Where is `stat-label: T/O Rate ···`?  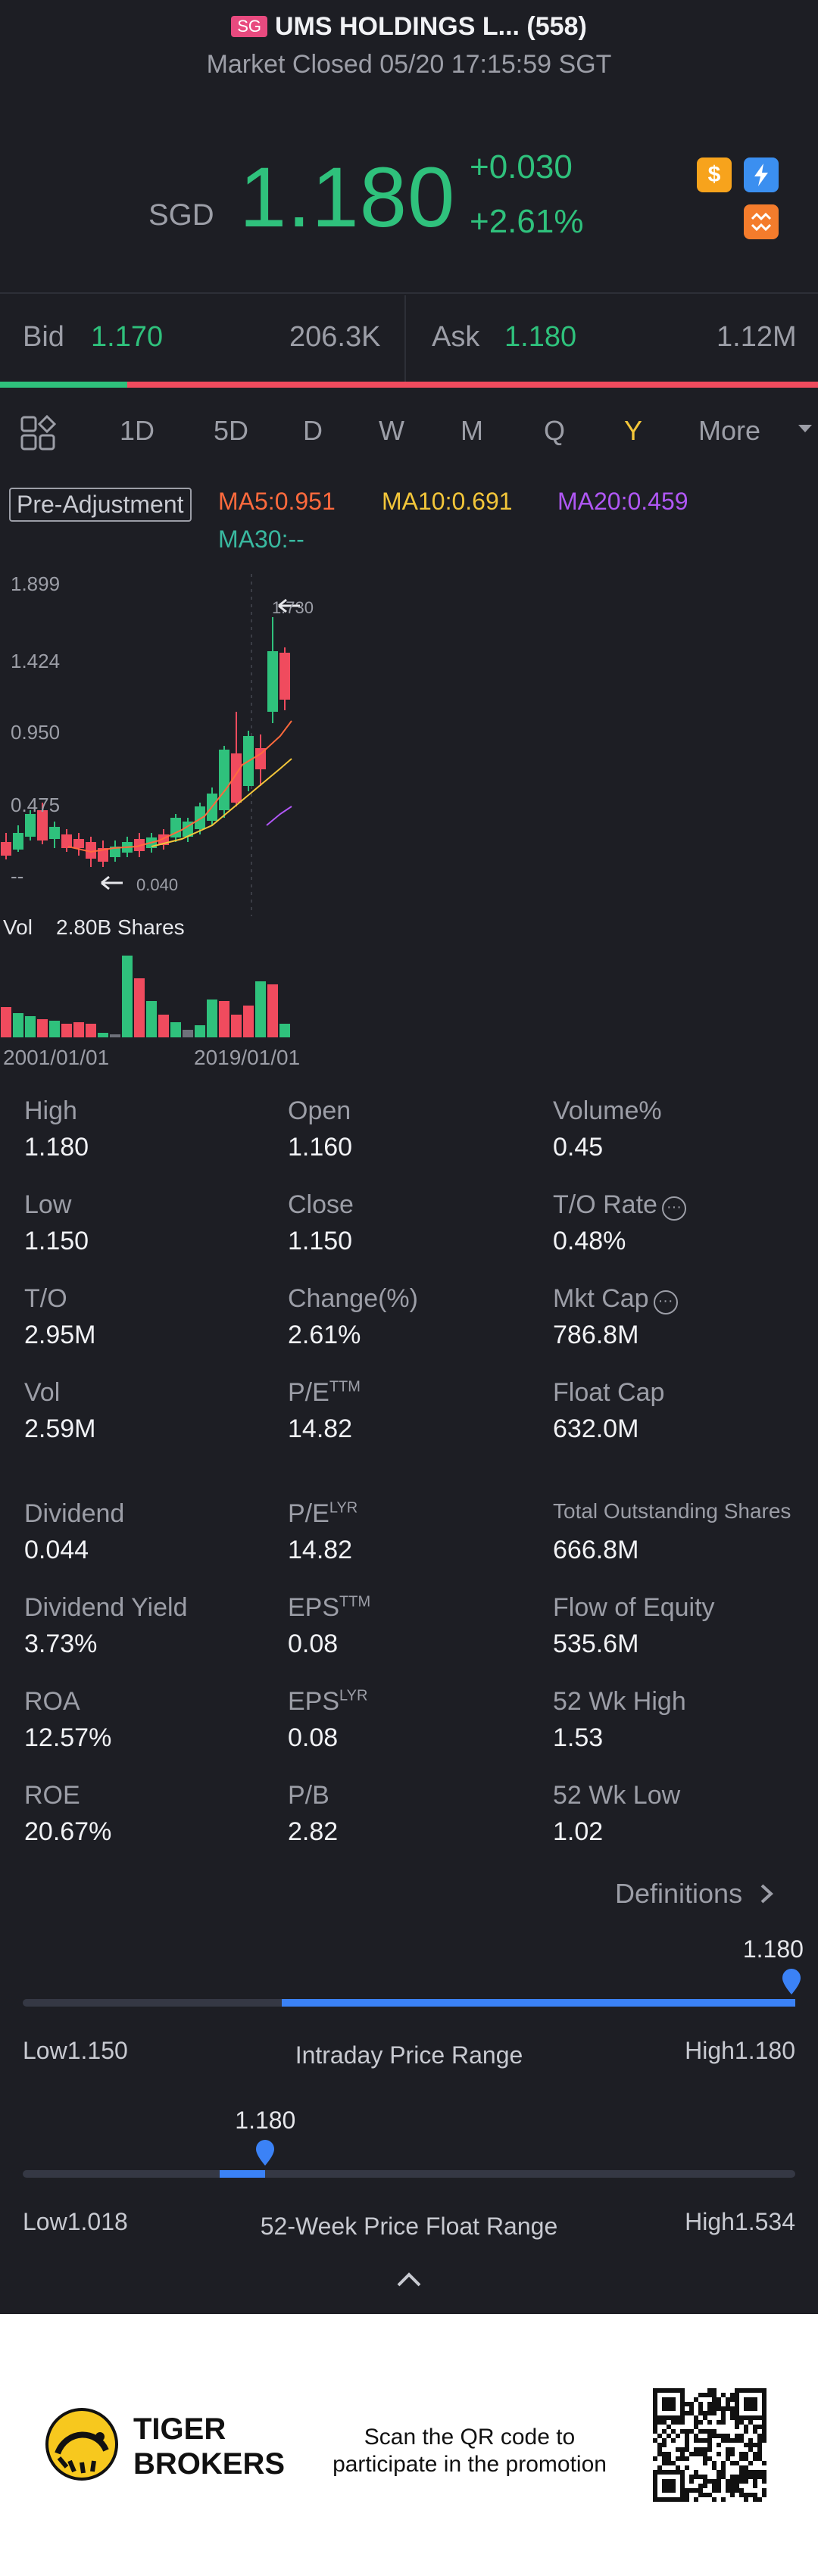 stat-label: T/O Rate ··· is located at coordinates (619, 1205).